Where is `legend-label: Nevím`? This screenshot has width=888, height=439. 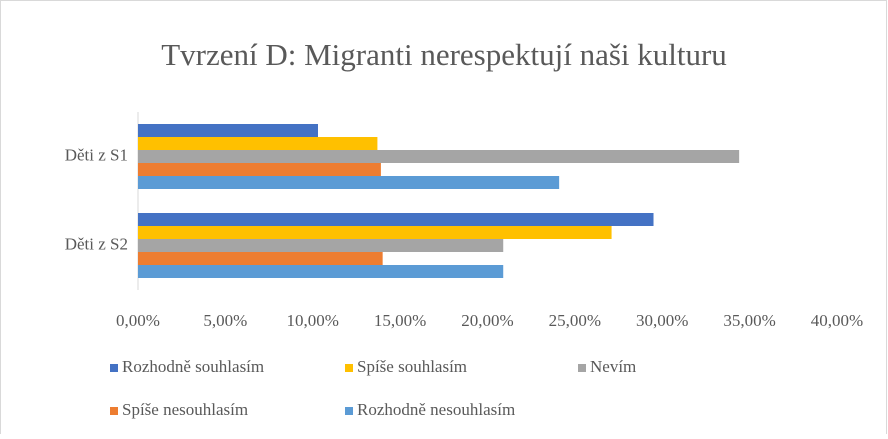
legend-label: Nevím is located at coordinates (613, 366).